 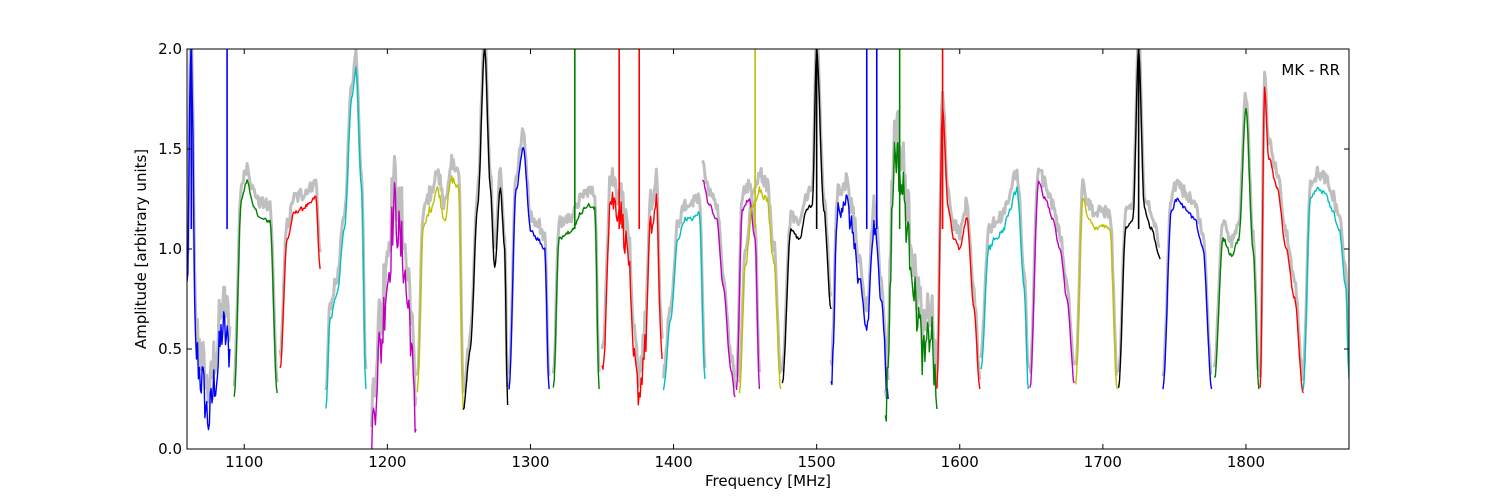 I want to click on plot-annotation: MK - RR, so click(x=1310, y=70).